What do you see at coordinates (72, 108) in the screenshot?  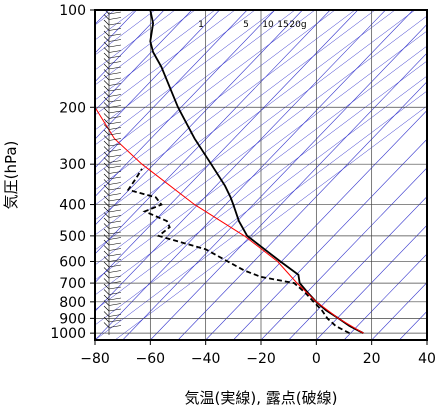 I see `y-tick-label: 200` at bounding box center [72, 108].